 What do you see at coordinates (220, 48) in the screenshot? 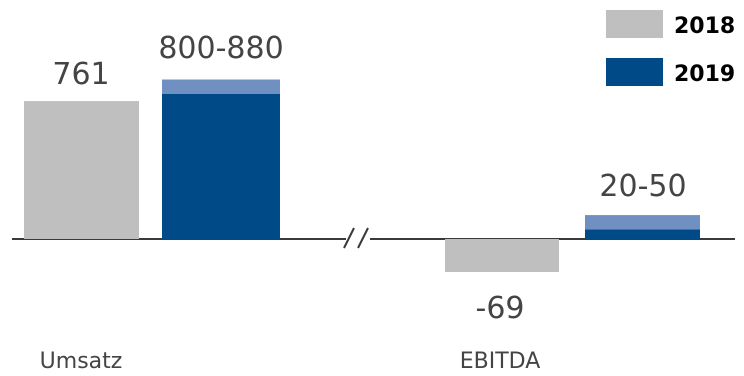
I see `data-label-umsatz-2019: 800-880` at bounding box center [220, 48].